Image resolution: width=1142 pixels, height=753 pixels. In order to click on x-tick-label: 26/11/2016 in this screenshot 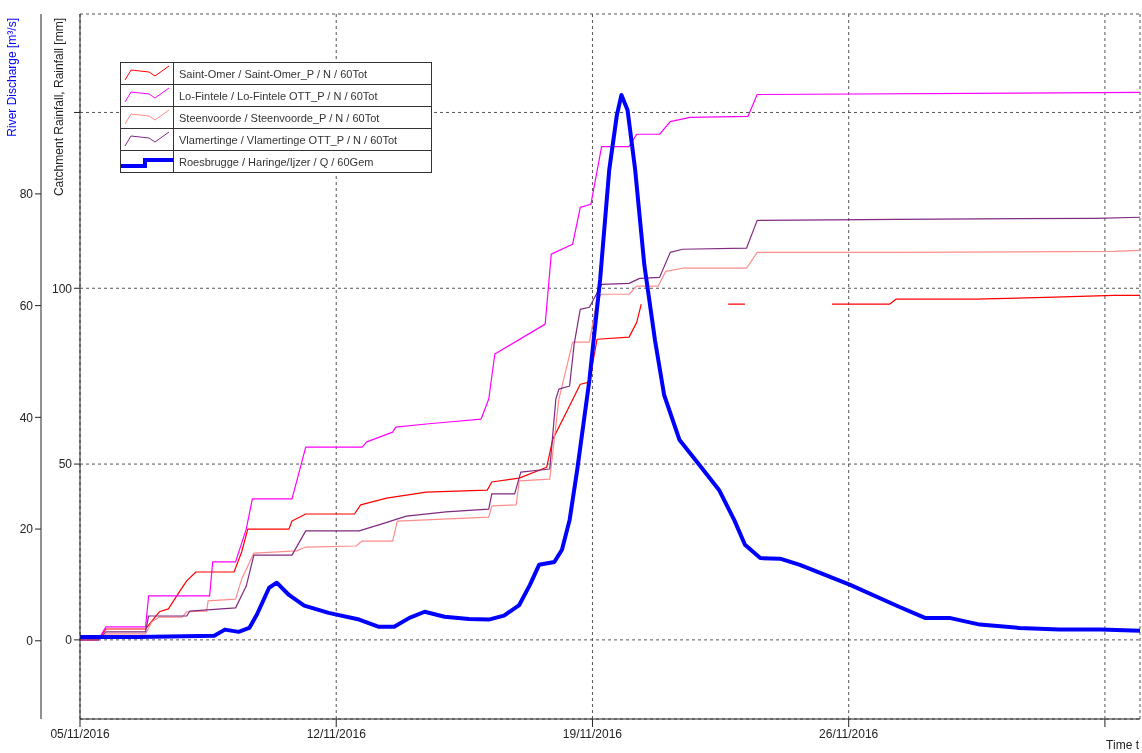, I will do `click(849, 733)`.